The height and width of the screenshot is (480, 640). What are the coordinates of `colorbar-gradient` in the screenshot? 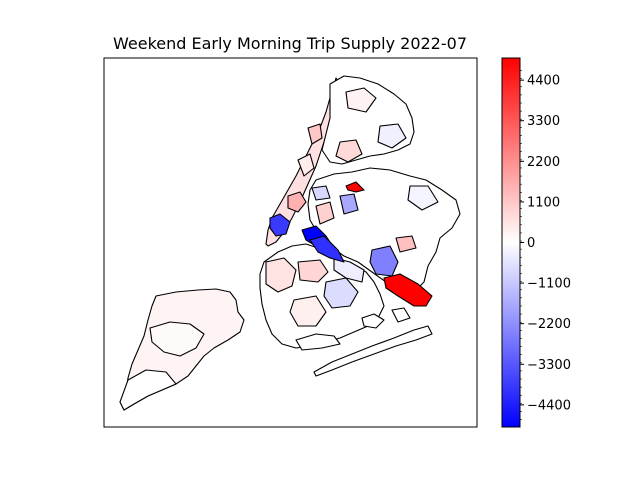 It's located at (511, 242).